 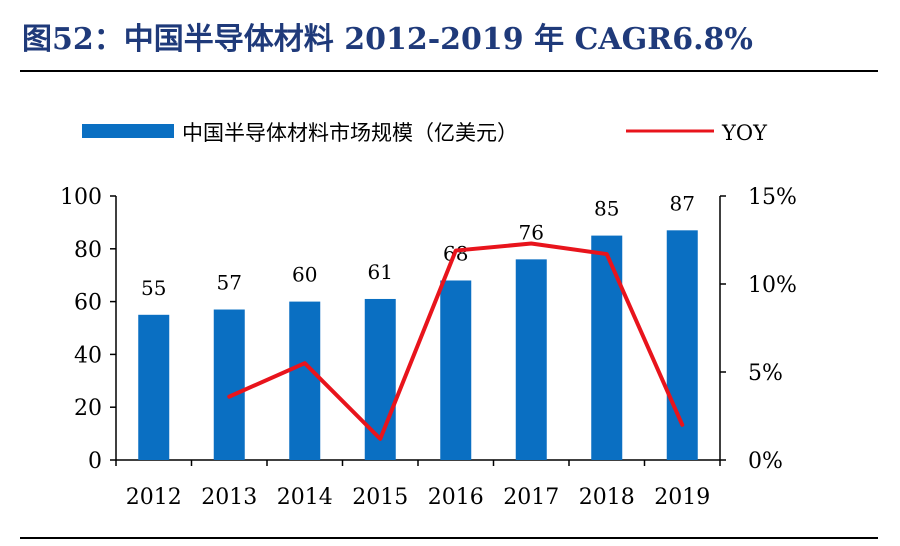 What do you see at coordinates (772, 197) in the screenshot?
I see `y-right-tick-label: 15%` at bounding box center [772, 197].